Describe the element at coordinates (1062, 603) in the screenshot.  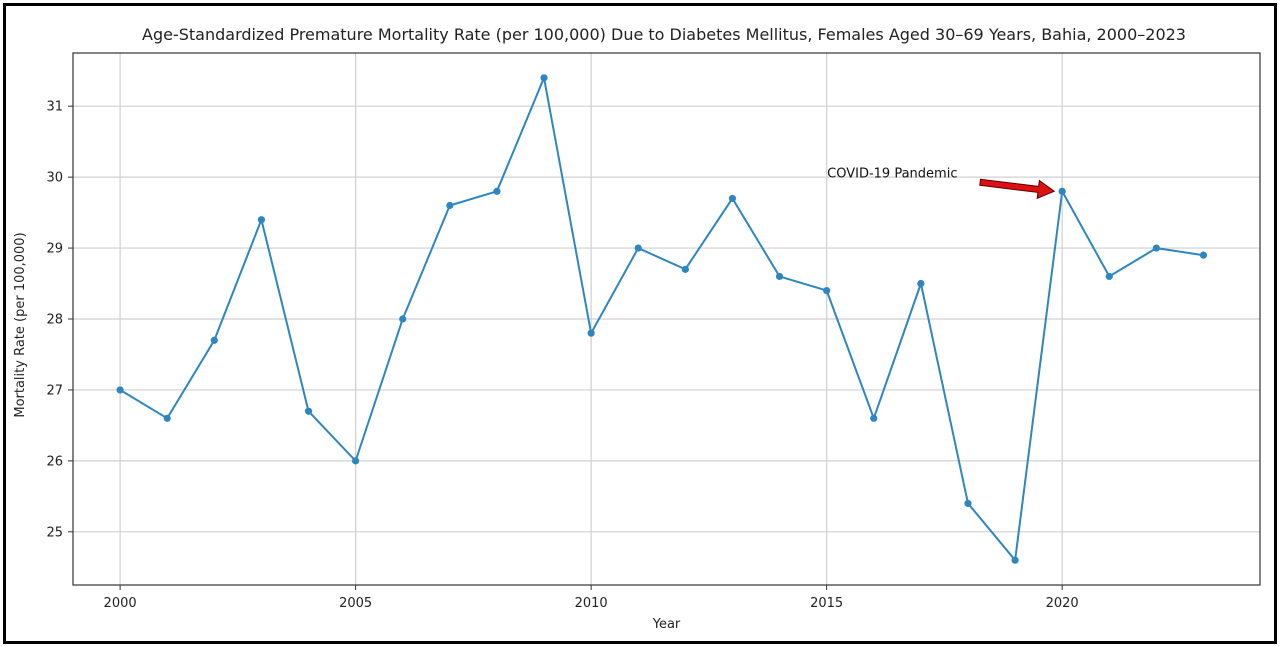
I see `x-tick-label: 2020` at that location.